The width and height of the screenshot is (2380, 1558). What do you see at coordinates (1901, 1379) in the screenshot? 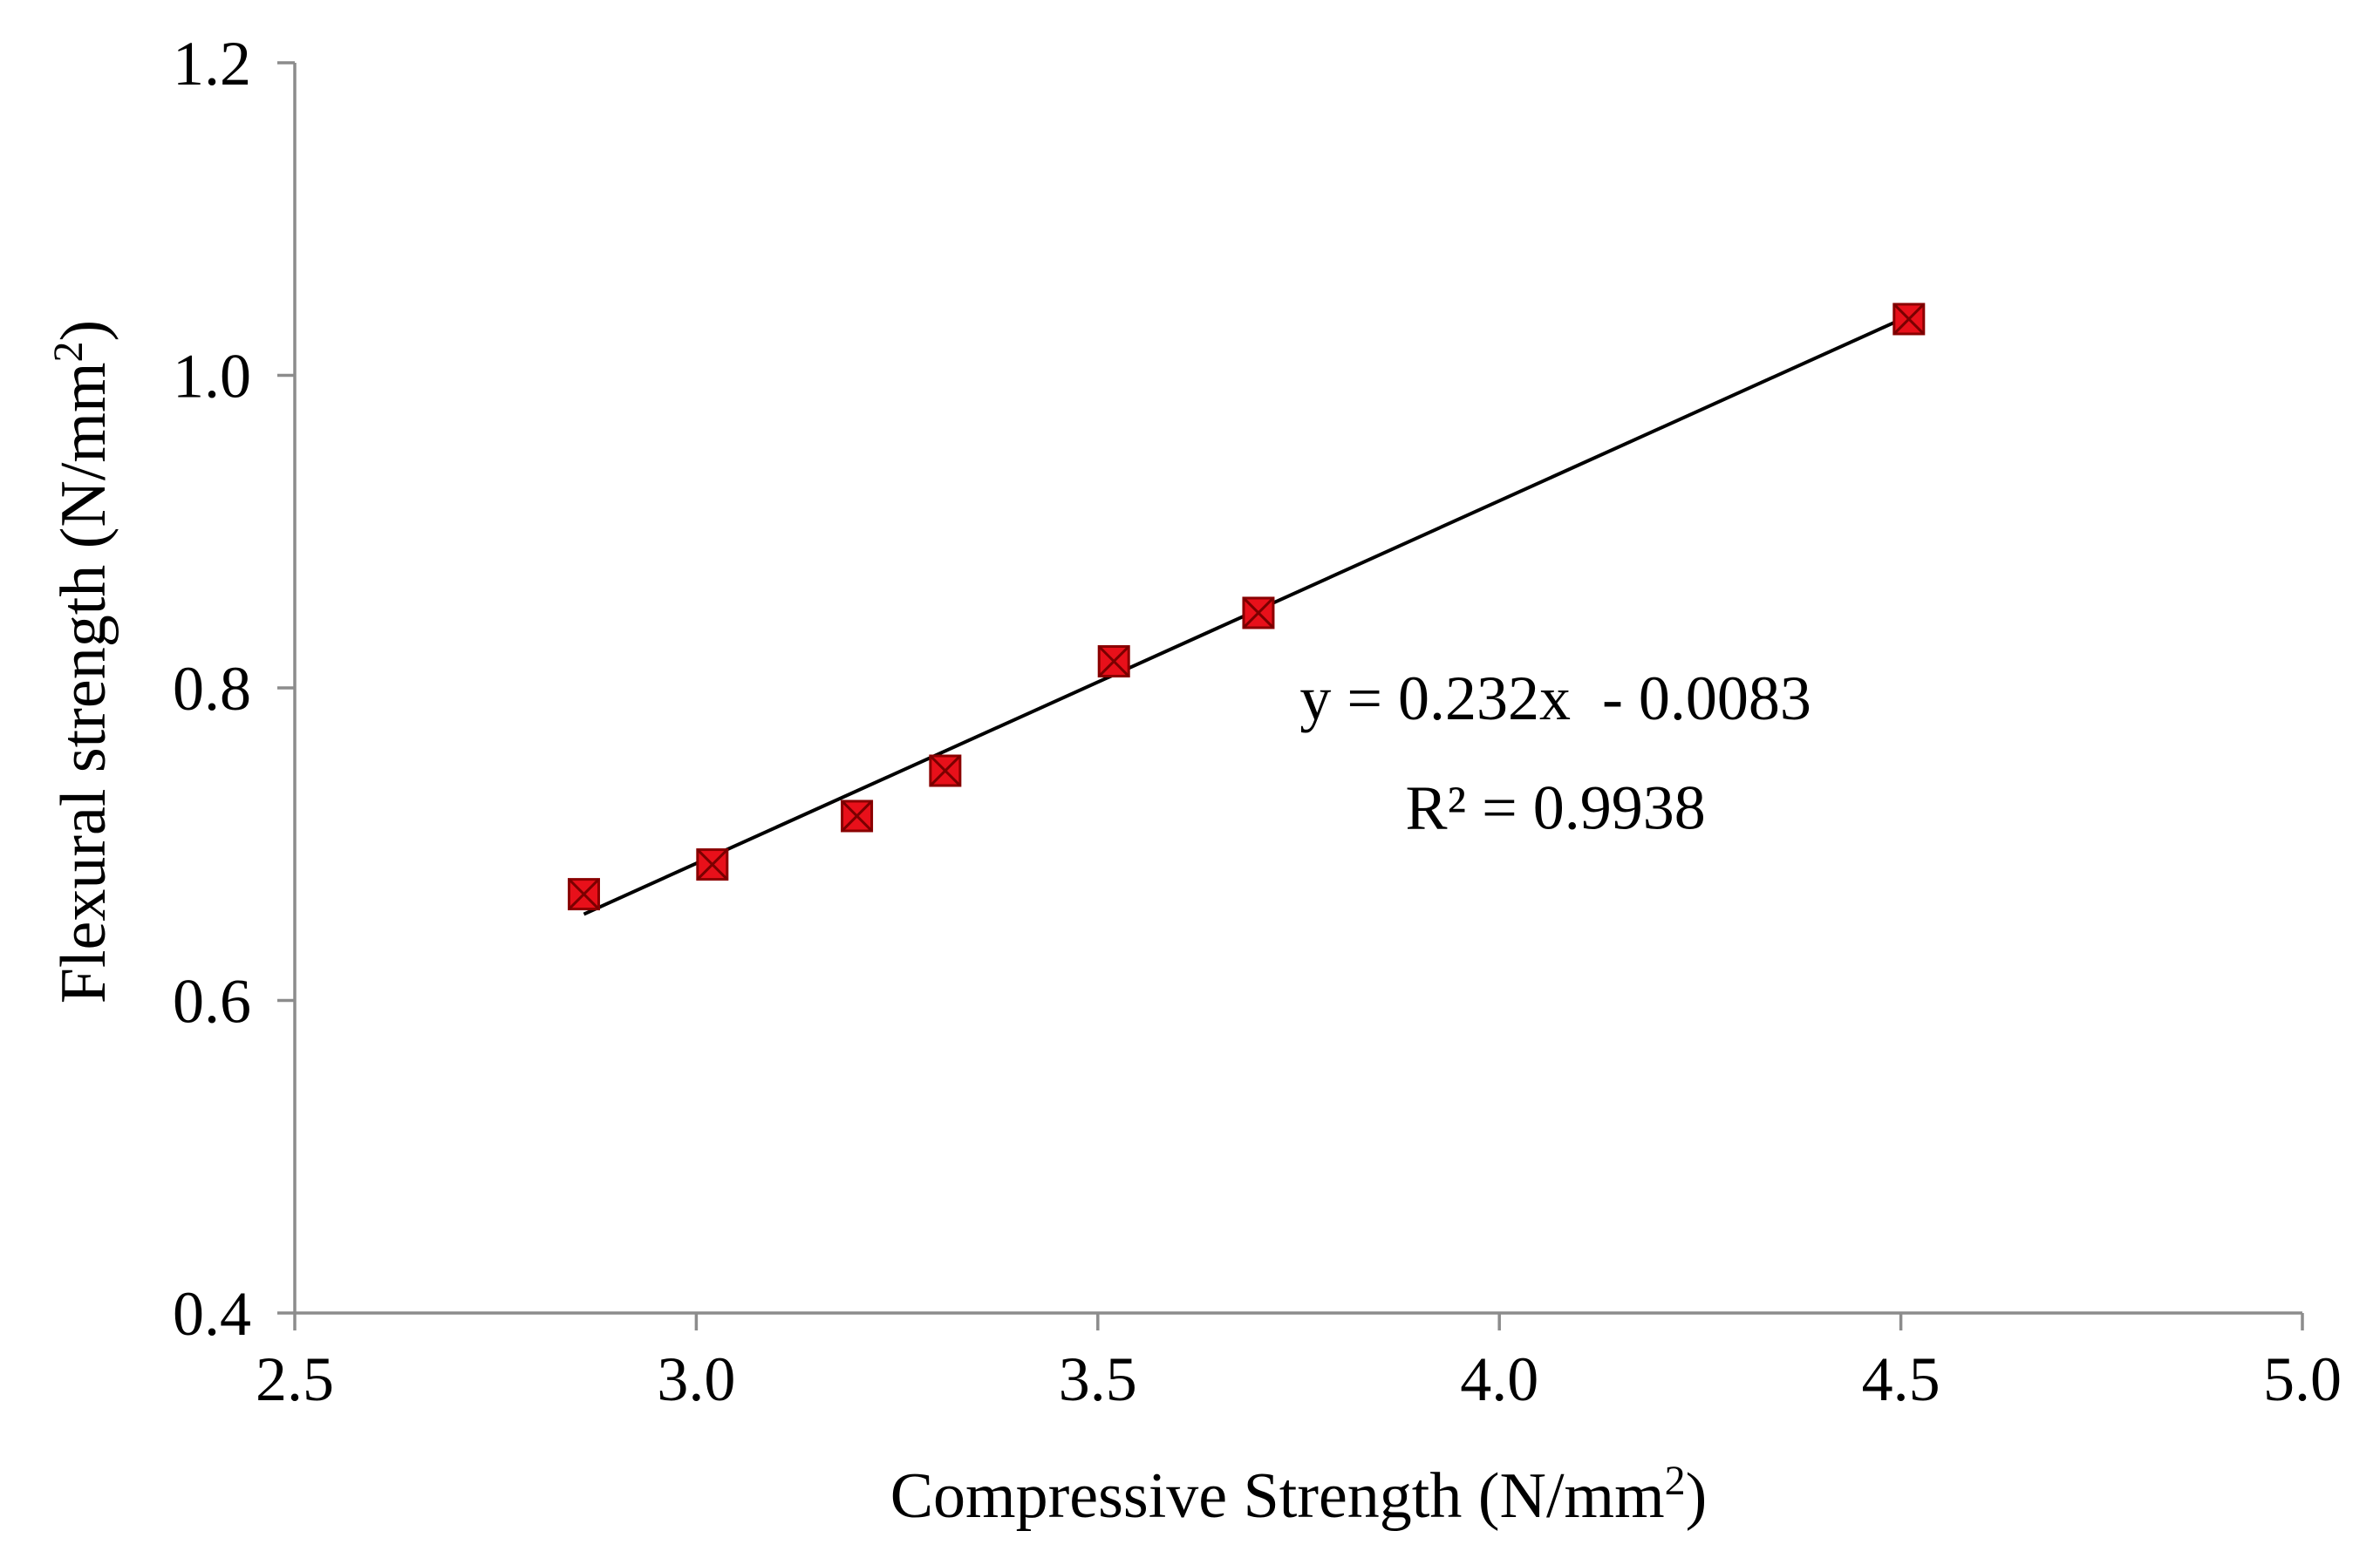
I see `x-tick-label: 4.5` at bounding box center [1901, 1379].